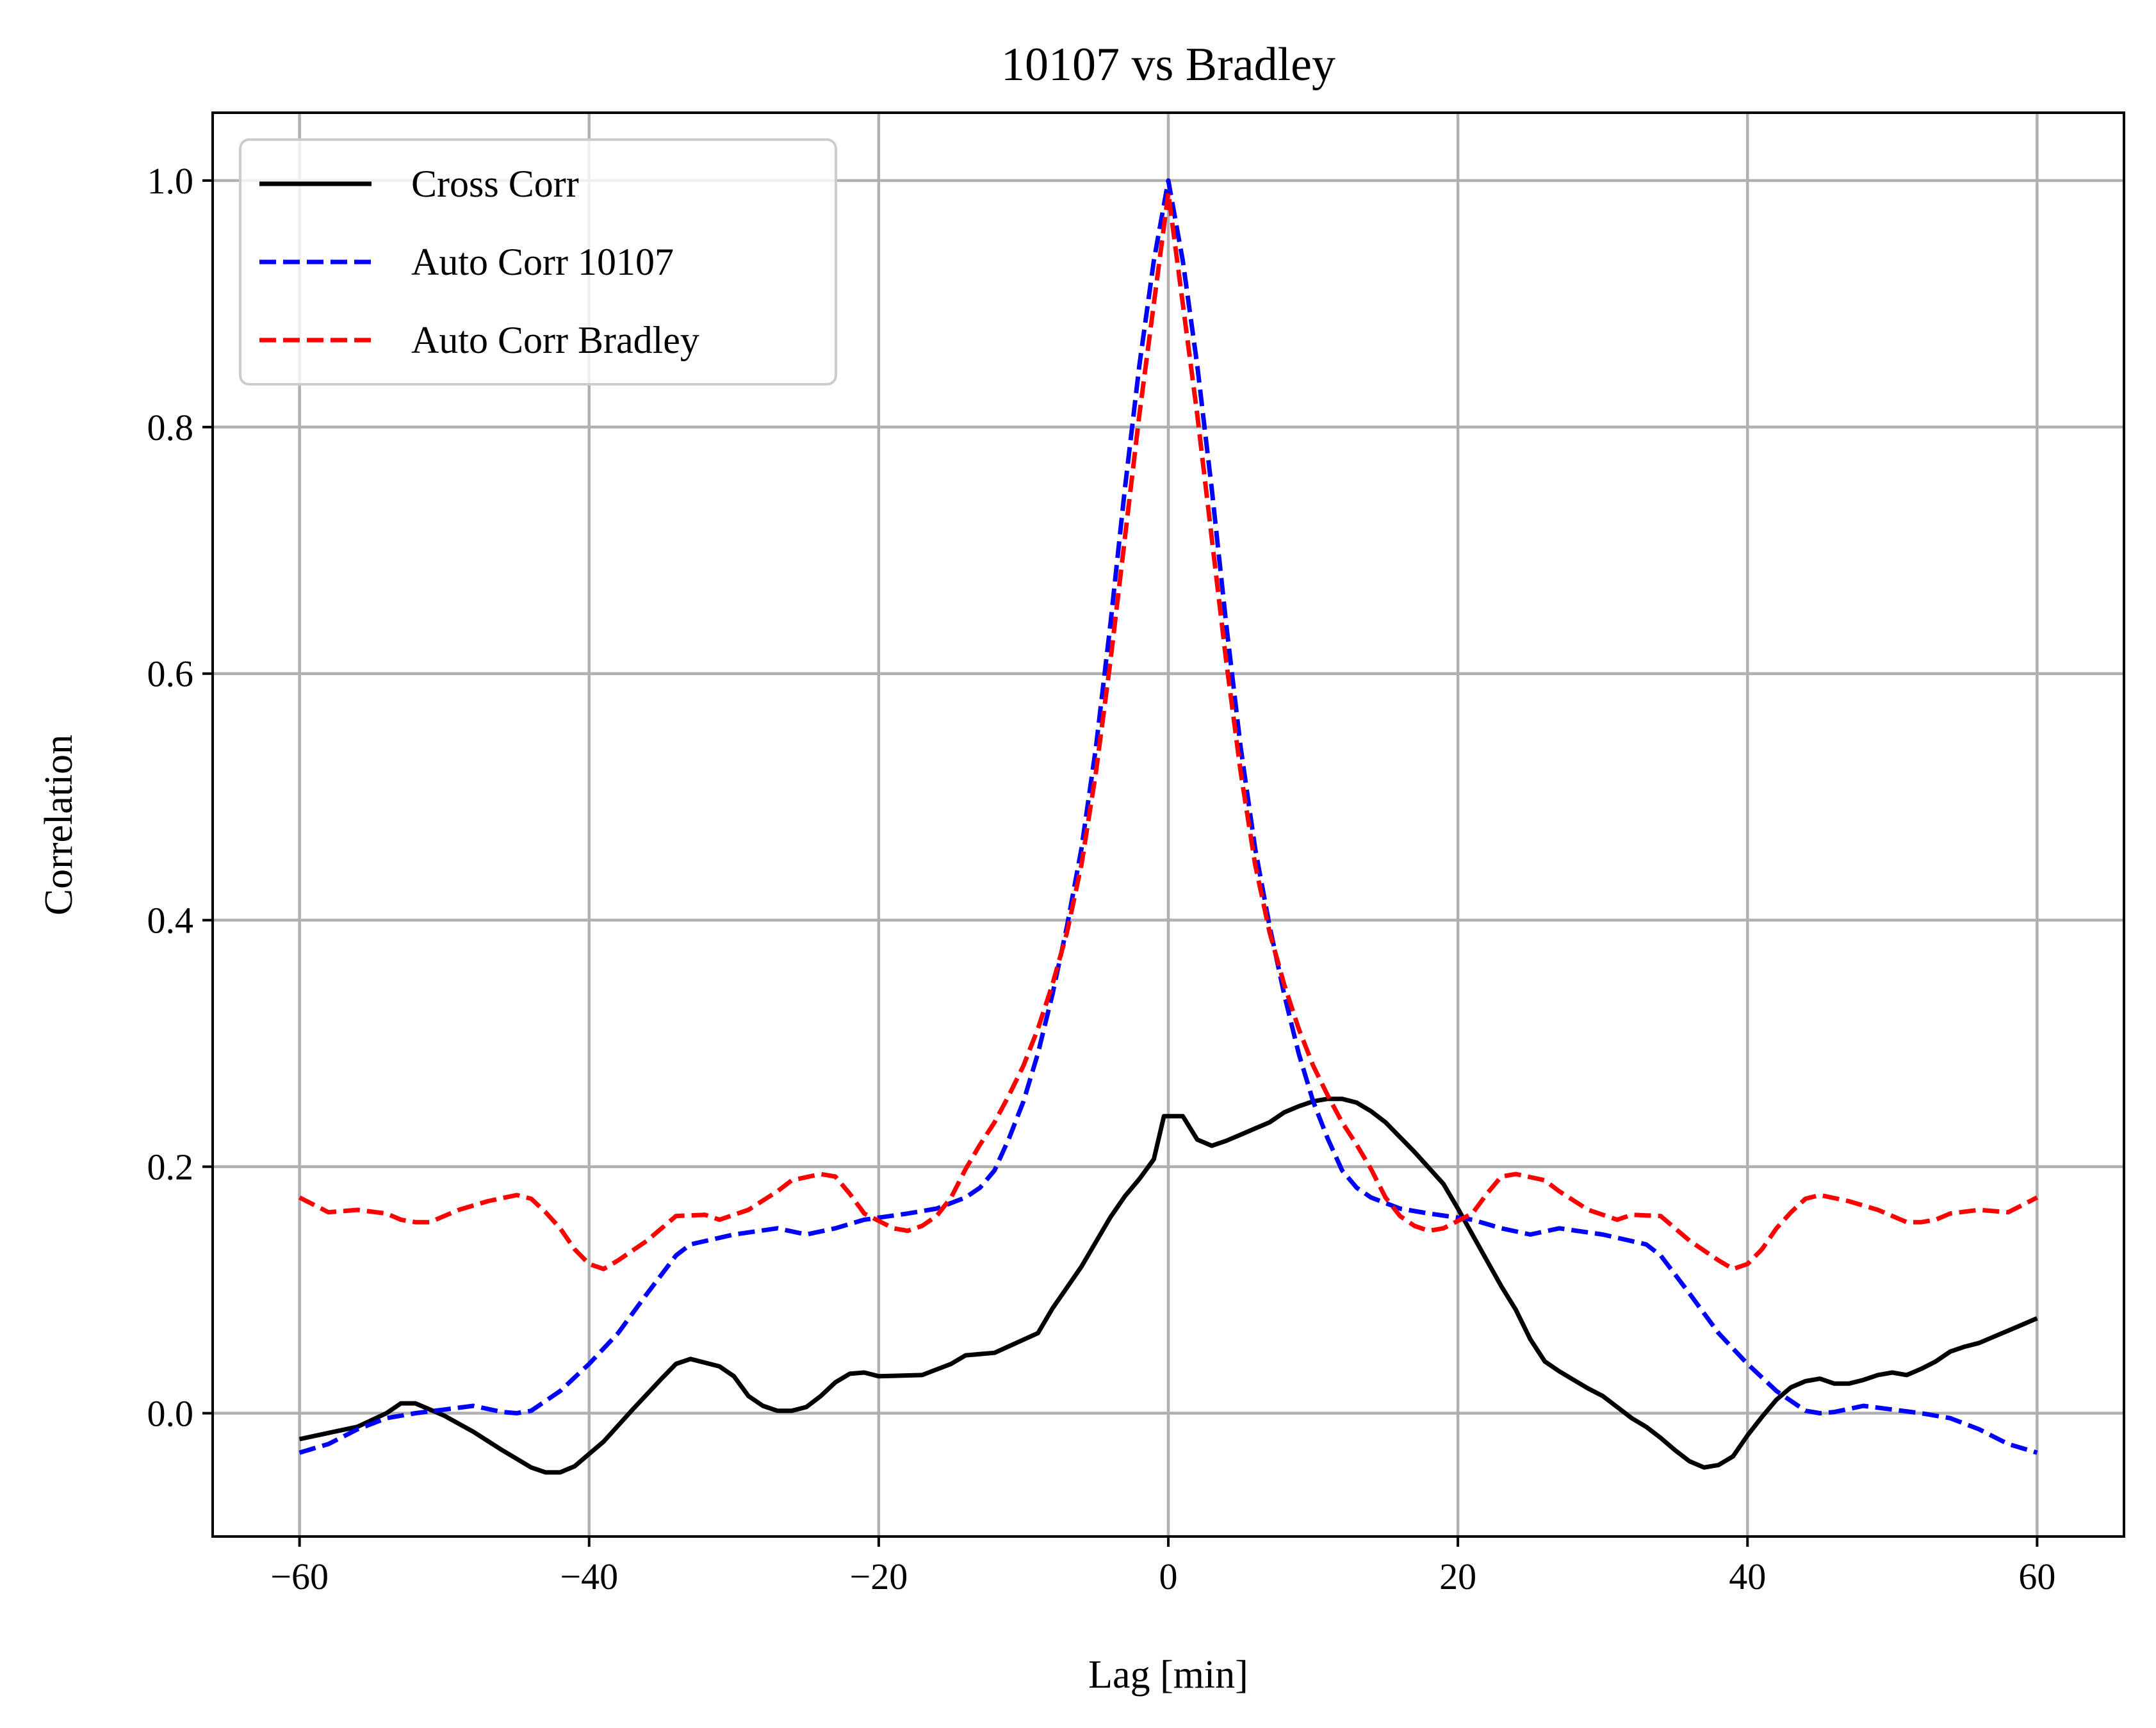 This screenshot has width=2156, height=1728. Describe the element at coordinates (495, 184) in the screenshot. I see `legend-label: Cross Corr` at that location.